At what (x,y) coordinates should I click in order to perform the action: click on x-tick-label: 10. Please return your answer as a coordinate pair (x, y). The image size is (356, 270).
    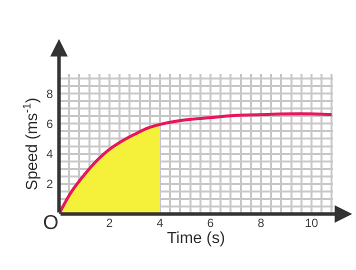
    Looking at the image, I should click on (311, 223).